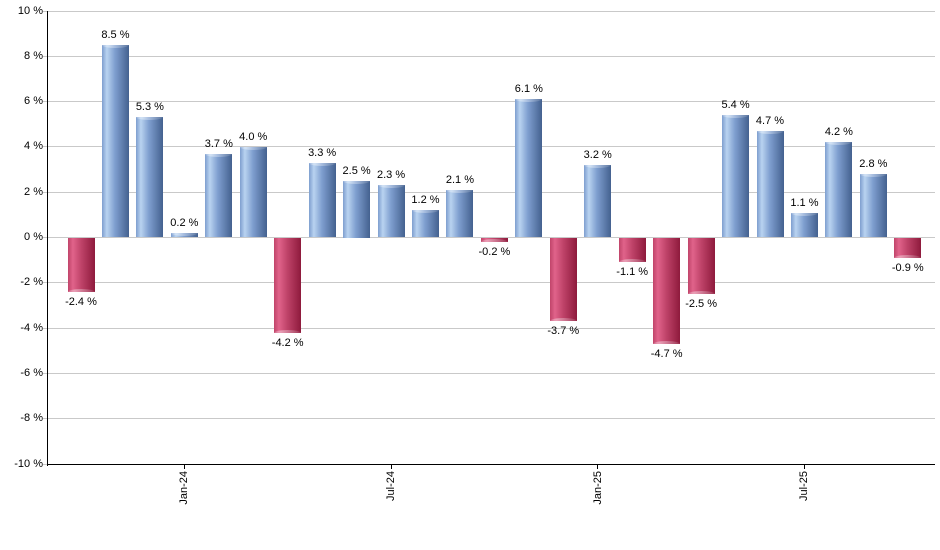 The width and height of the screenshot is (940, 550). Describe the element at coordinates (490, 464) in the screenshot. I see `x-axis-line` at that location.